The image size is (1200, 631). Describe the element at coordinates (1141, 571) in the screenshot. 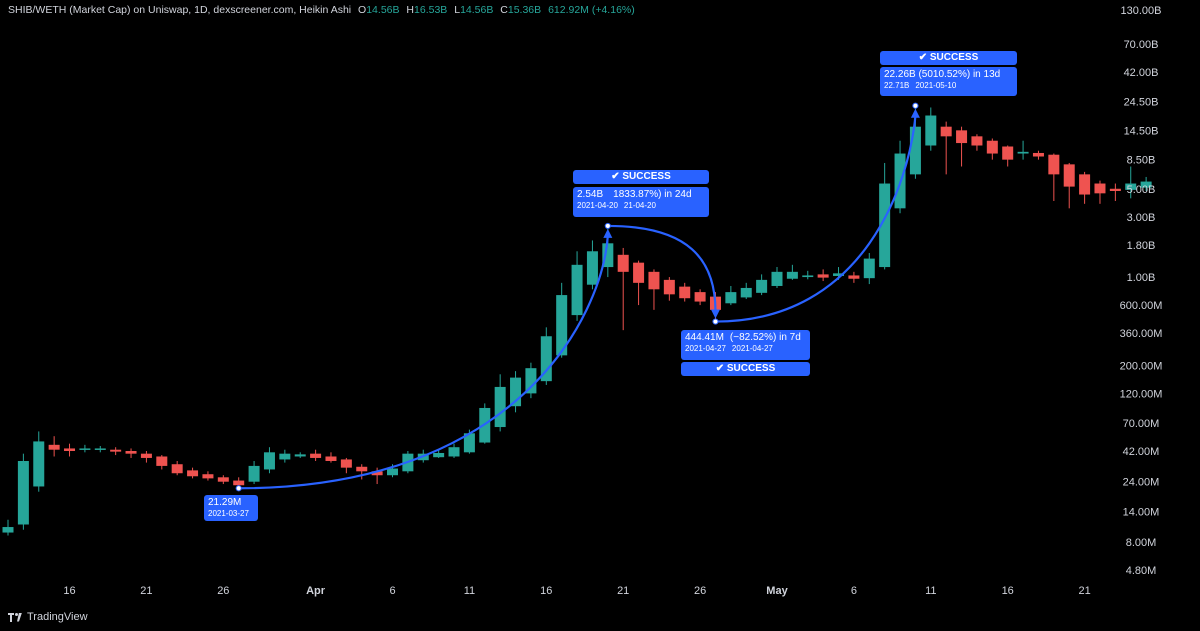

I see `y-axis-tick-label: 4.80M` at that location.